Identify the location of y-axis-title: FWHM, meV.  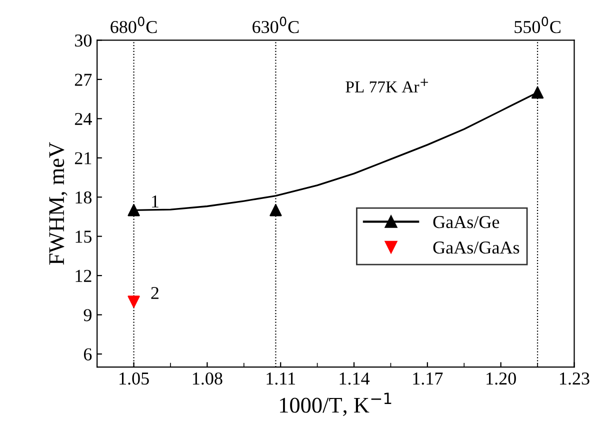
(58, 203).